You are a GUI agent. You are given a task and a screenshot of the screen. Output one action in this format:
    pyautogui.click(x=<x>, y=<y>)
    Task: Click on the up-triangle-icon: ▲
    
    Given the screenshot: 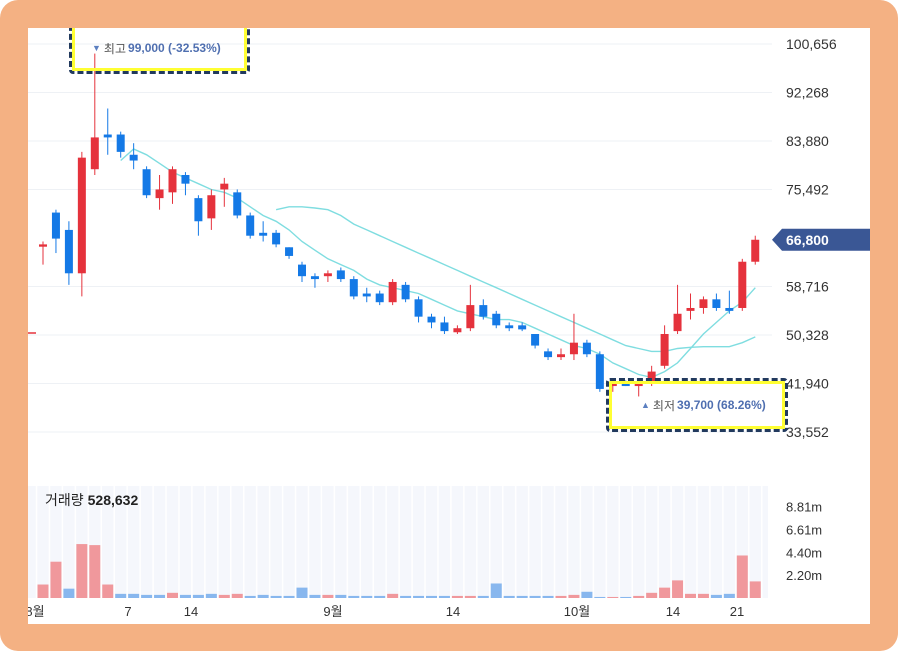 What is the action you would take?
    pyautogui.click(x=645, y=405)
    